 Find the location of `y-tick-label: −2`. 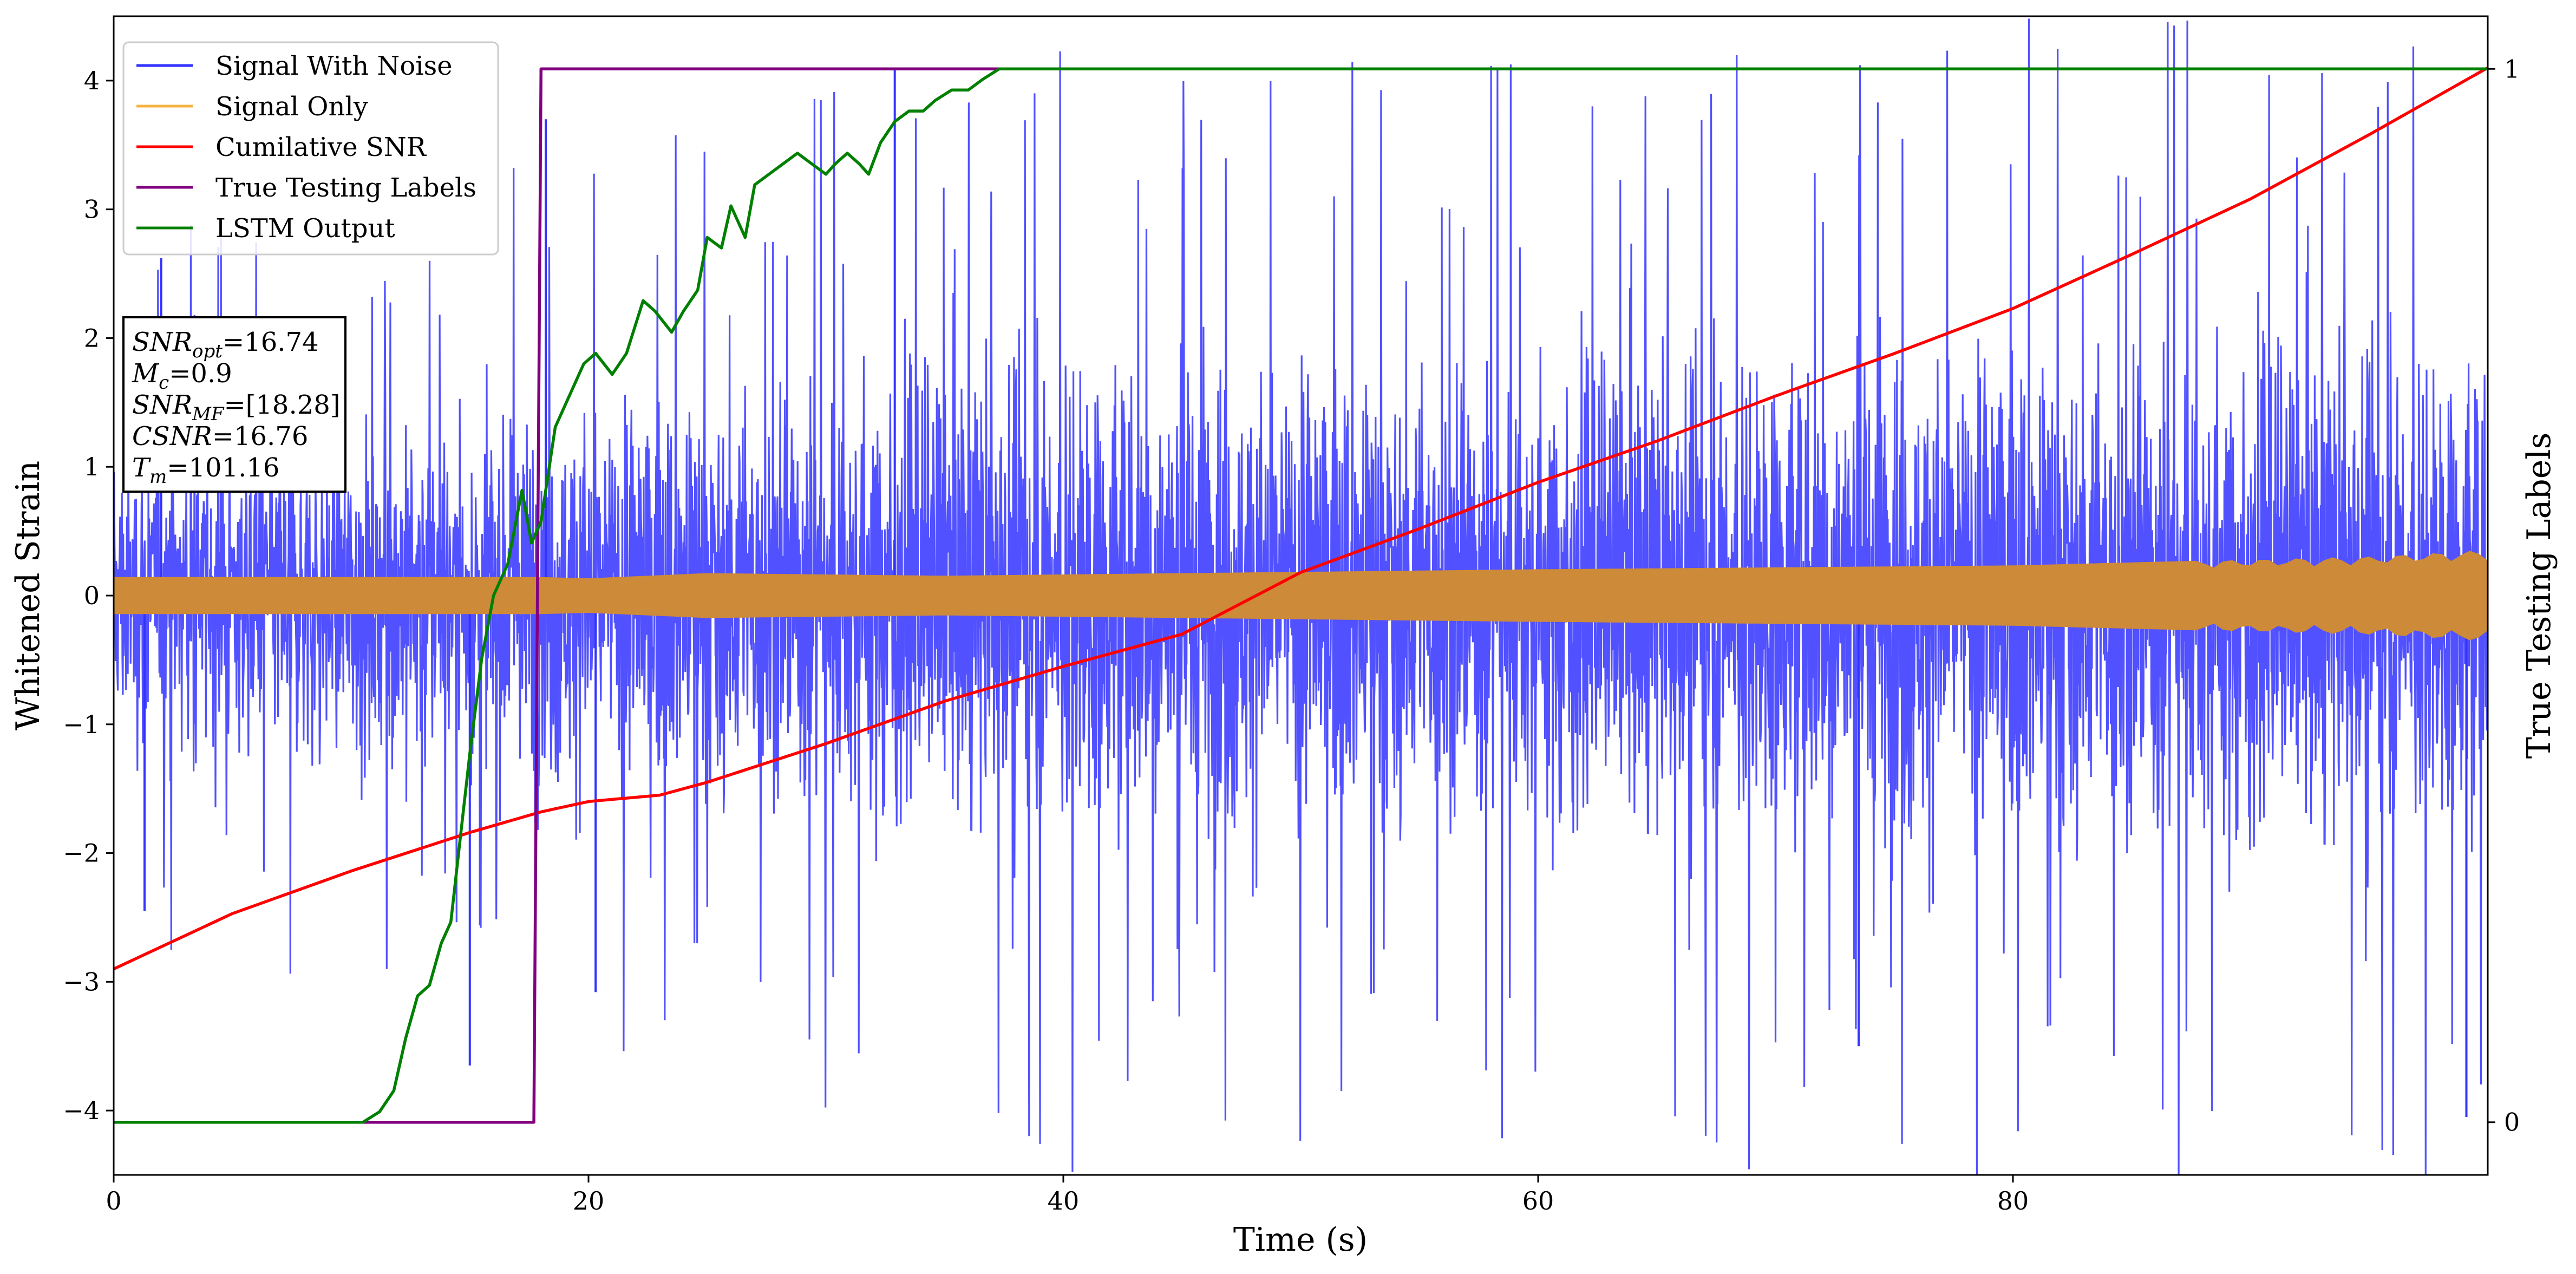

y-tick-label: −2 is located at coordinates (82, 853).